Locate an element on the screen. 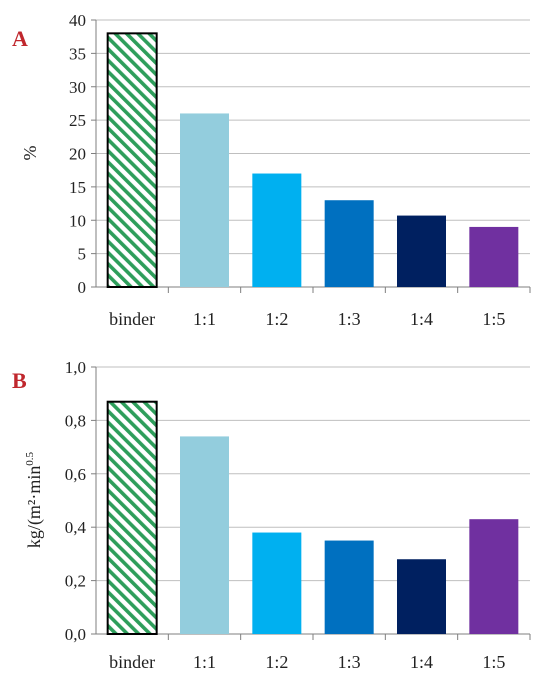  y-tick-label: 0,0 is located at coordinates (75, 634).